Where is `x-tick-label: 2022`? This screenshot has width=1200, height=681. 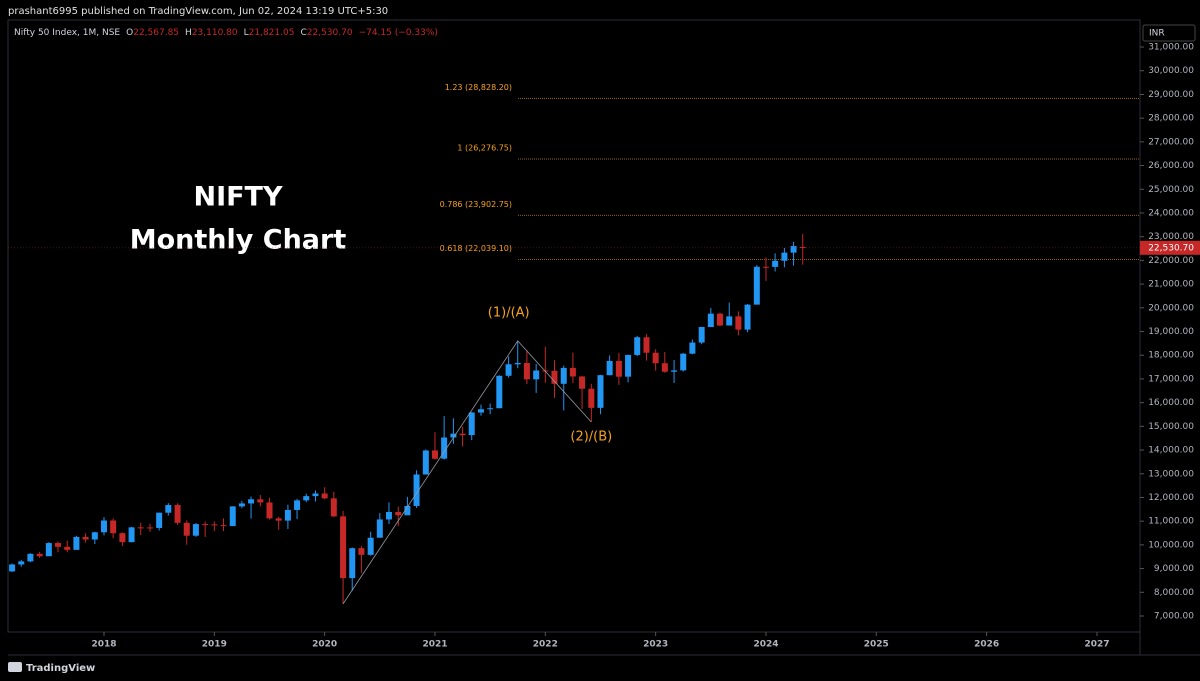
x-tick-label: 2022 is located at coordinates (545, 645).